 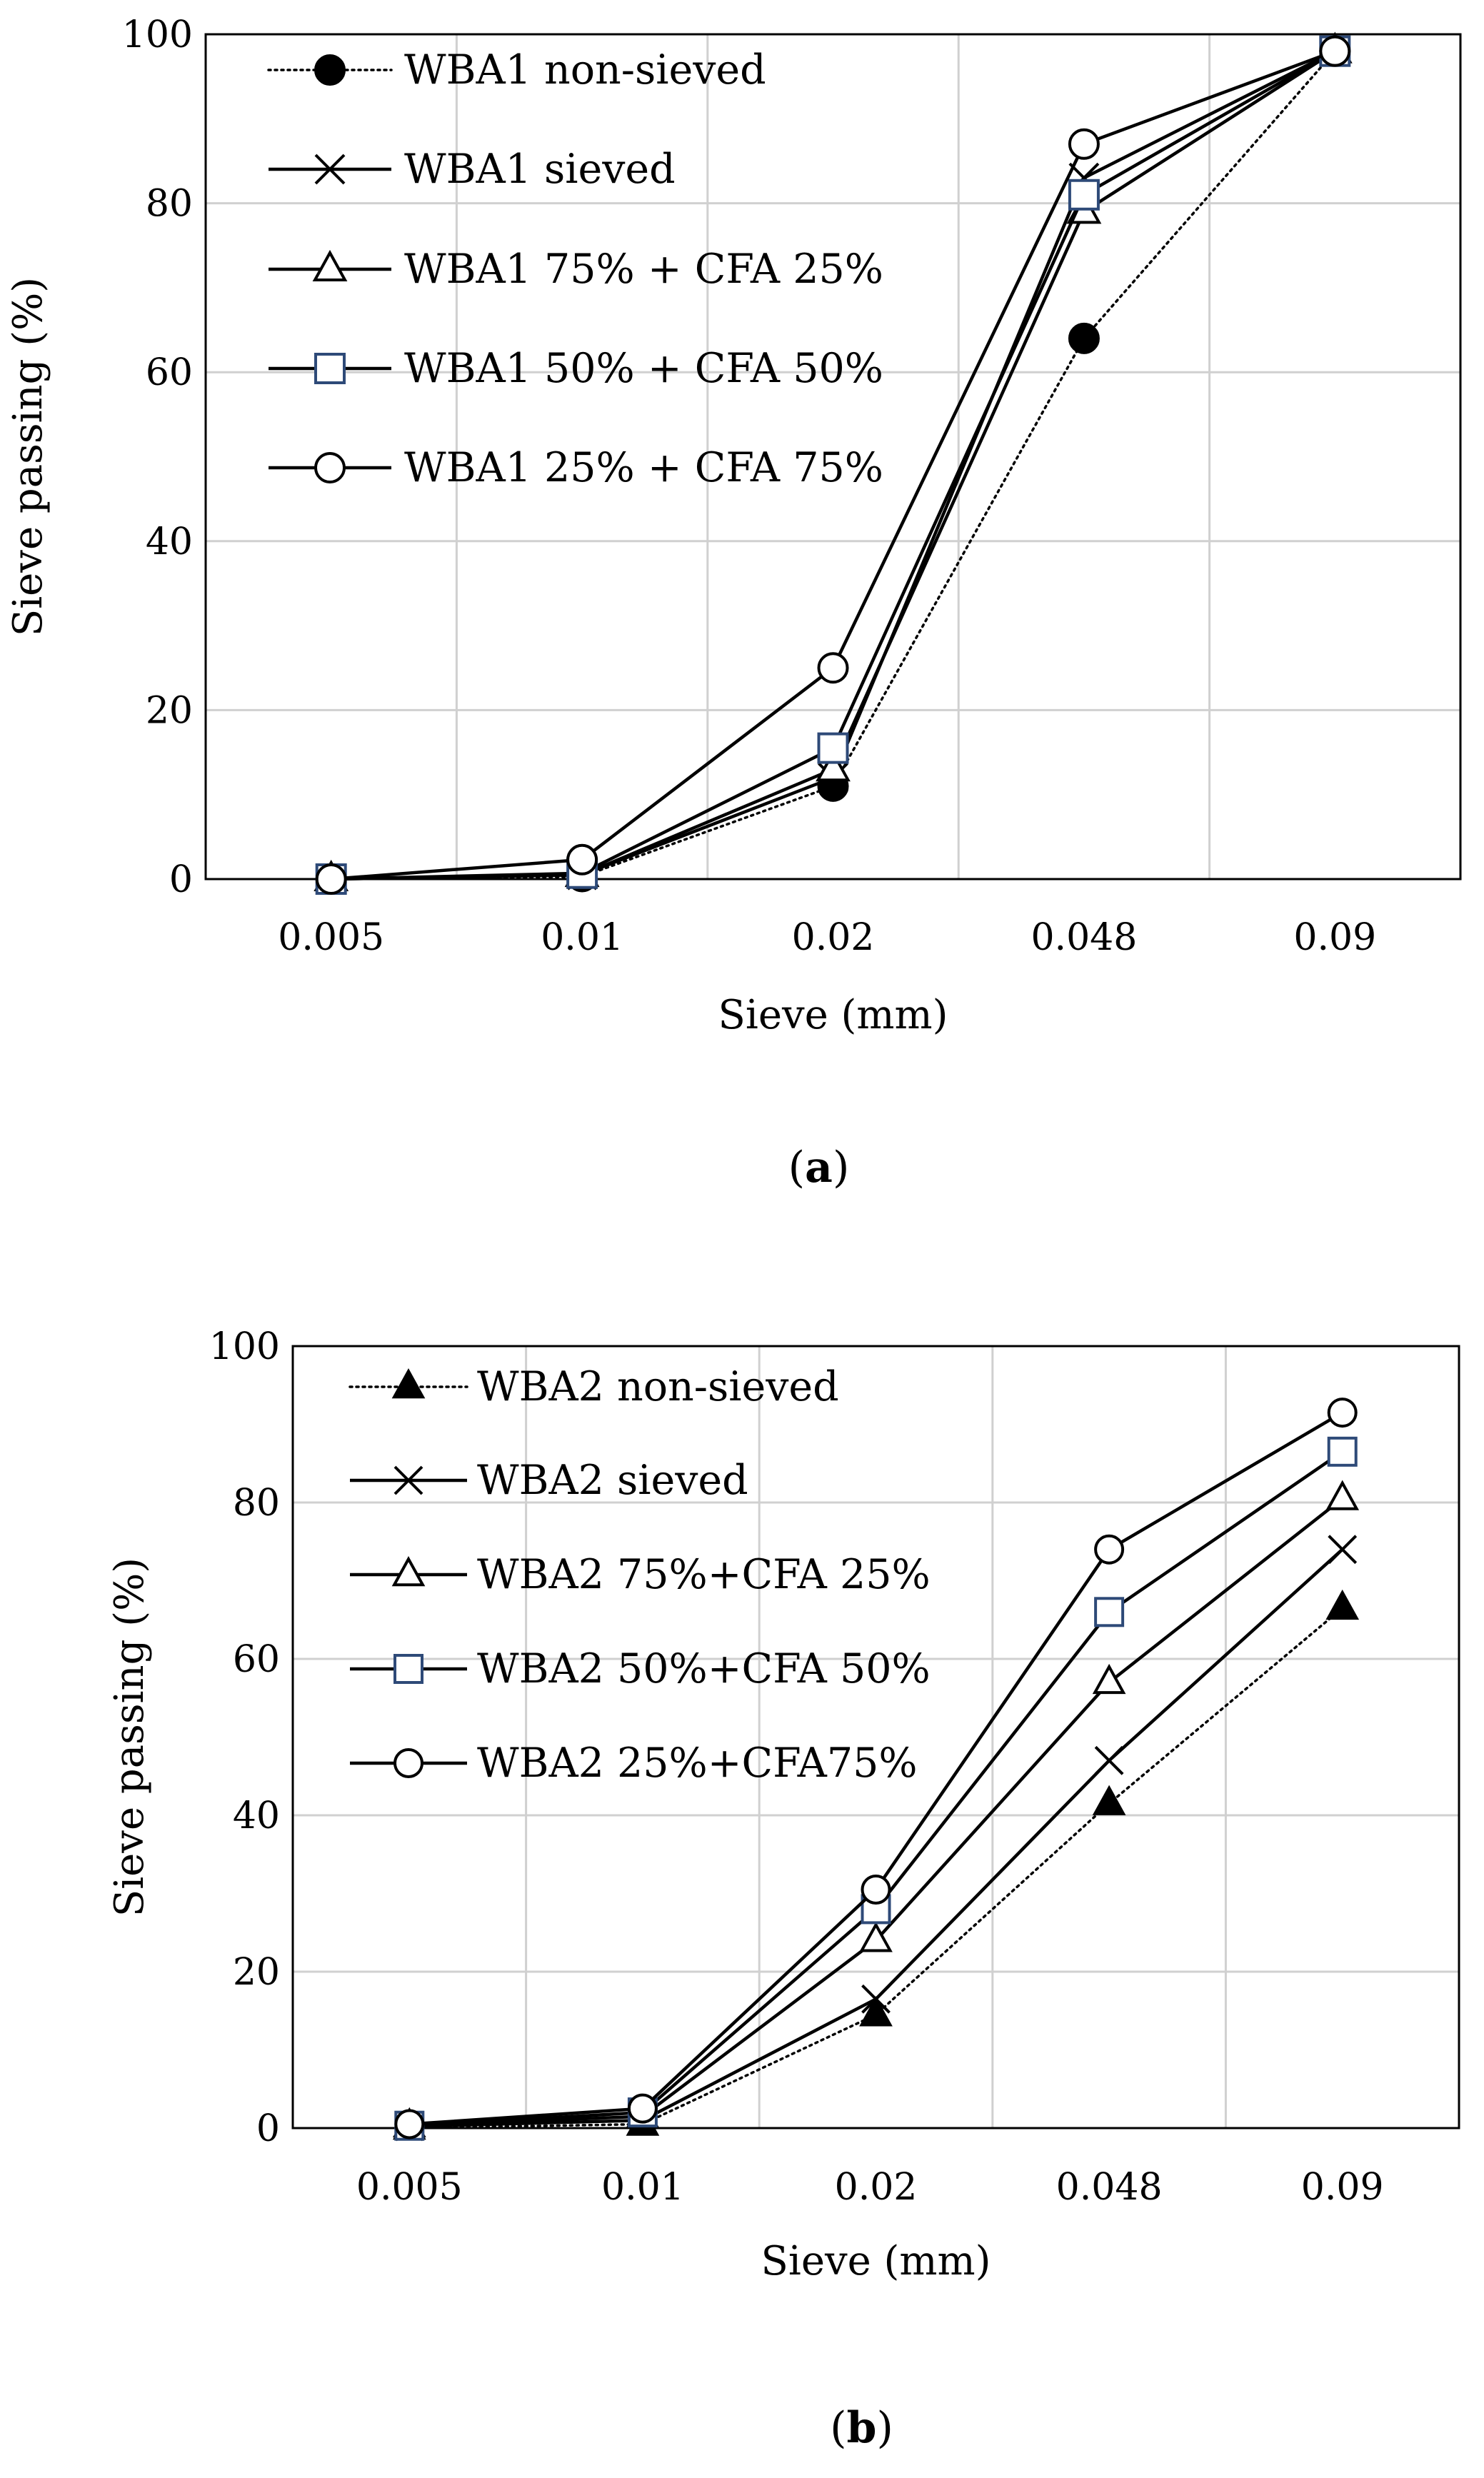 I want to click on panel-label: (b), so click(x=861, y=2428).